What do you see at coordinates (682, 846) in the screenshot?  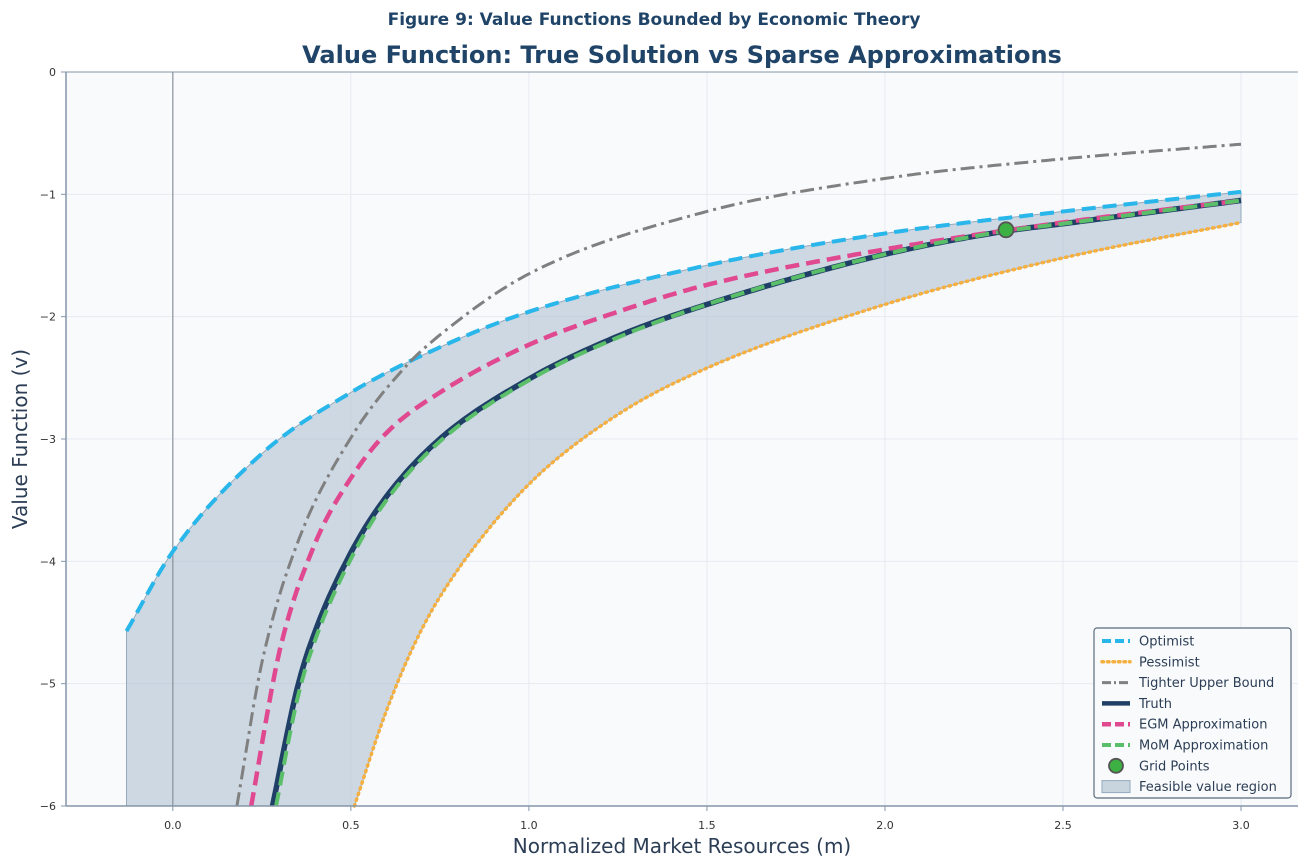 I see `x-axis-label: Normalized Market Resources (m)` at bounding box center [682, 846].